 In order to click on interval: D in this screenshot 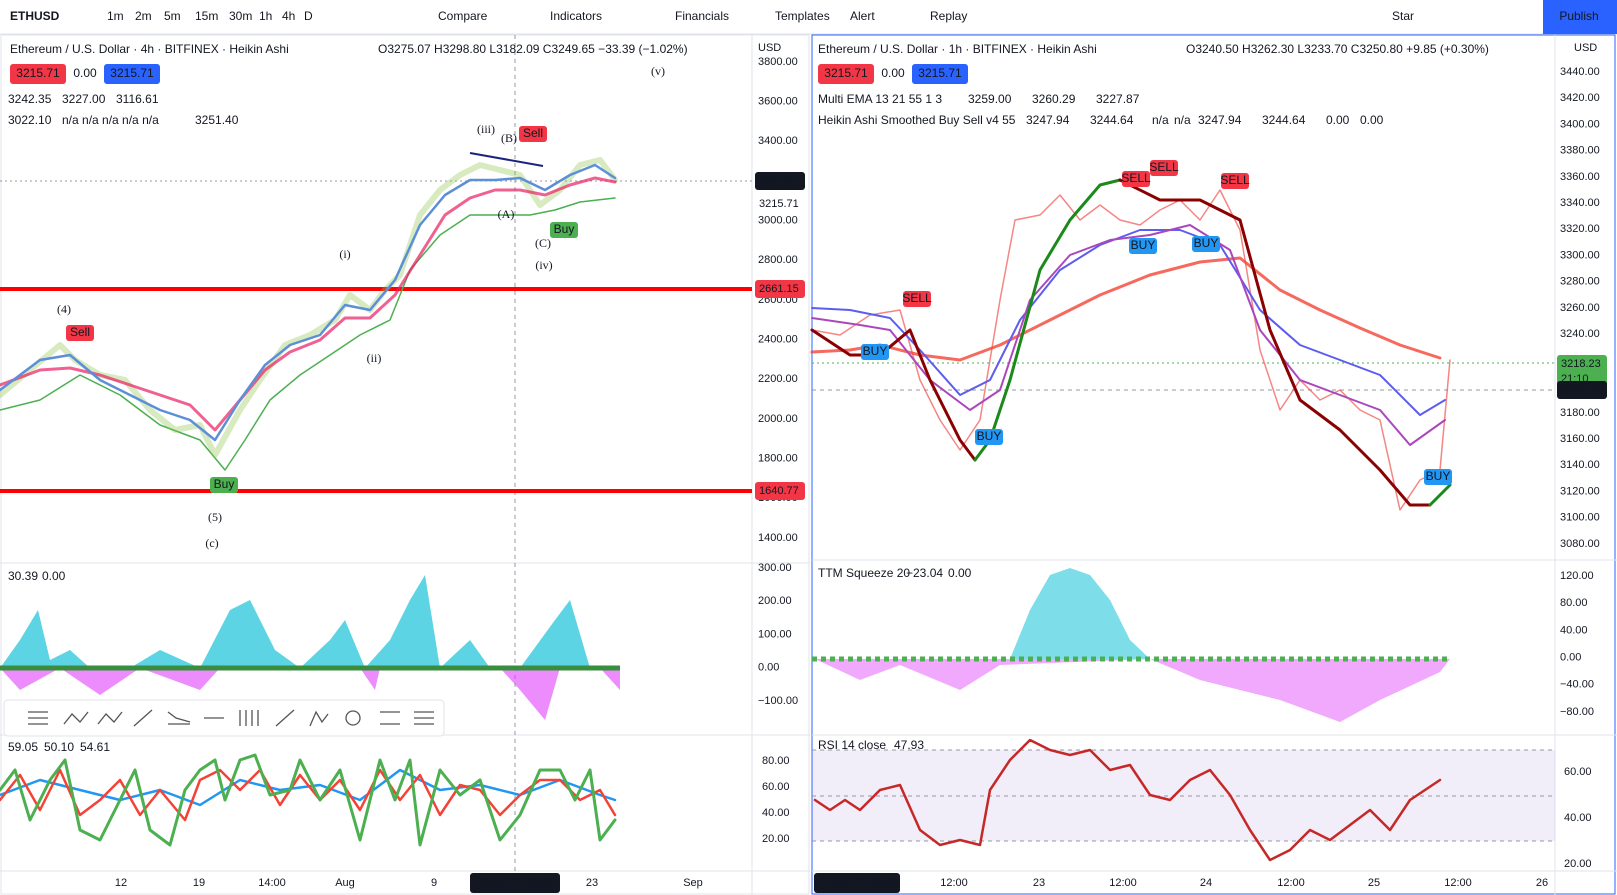, I will do `click(308, 16)`.